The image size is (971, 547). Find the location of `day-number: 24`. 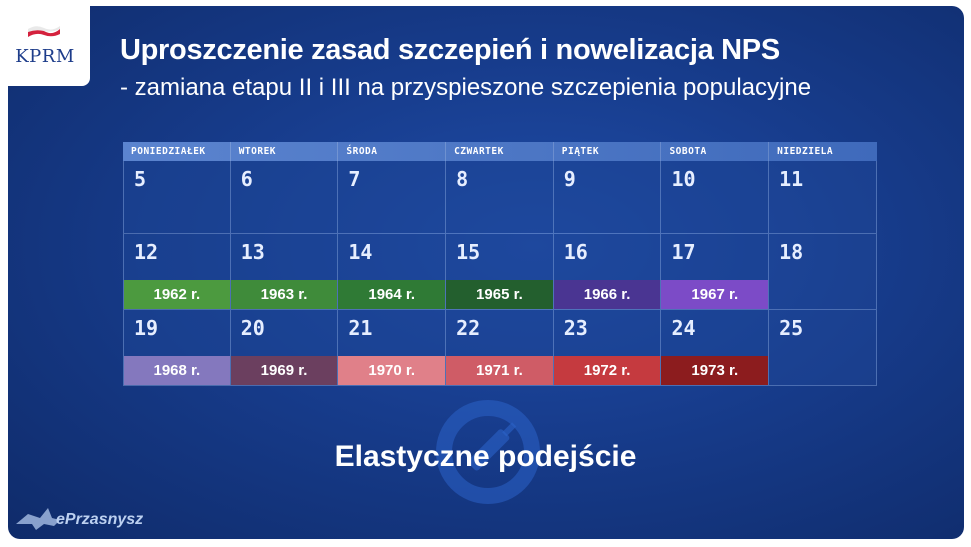

day-number: 24 is located at coordinates (683, 328).